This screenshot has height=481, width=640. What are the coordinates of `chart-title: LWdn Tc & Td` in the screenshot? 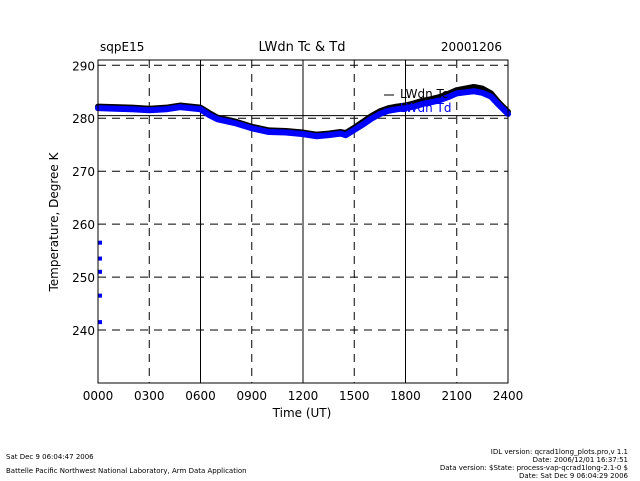 It's located at (301, 47).